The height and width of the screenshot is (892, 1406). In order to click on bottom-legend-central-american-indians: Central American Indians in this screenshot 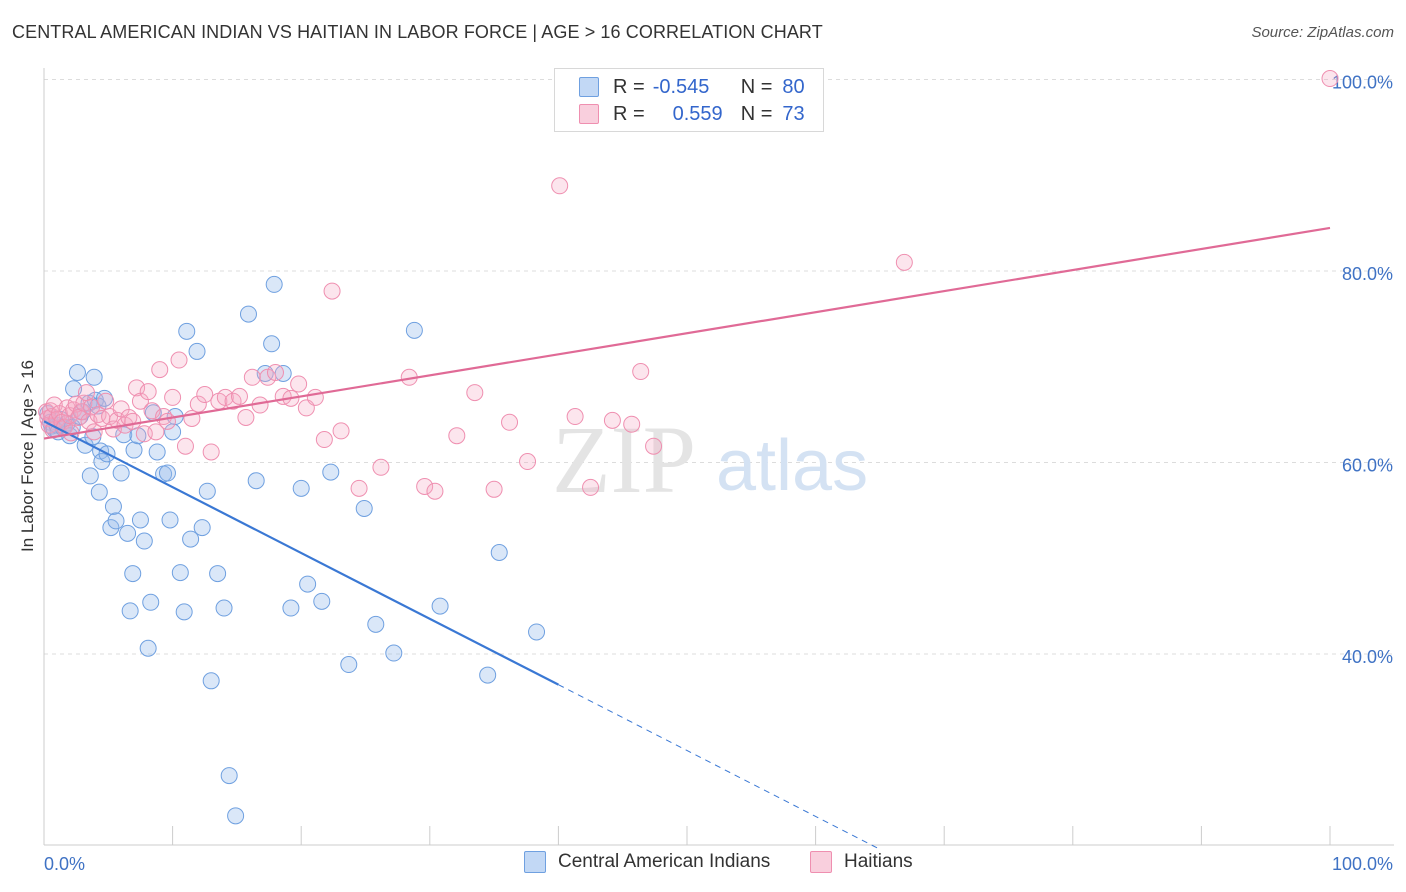, I will do `click(647, 862)`.